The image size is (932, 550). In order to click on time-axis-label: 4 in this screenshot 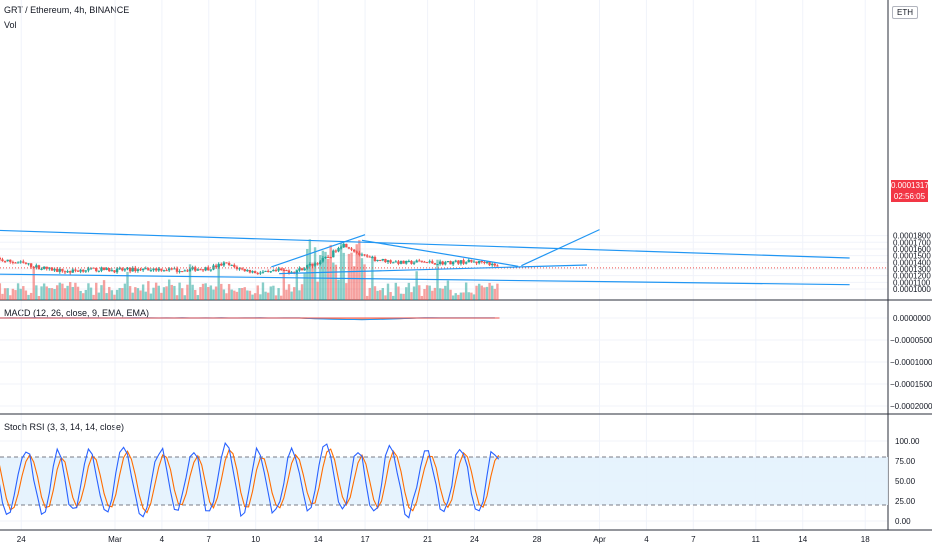, I will do `click(162, 539)`.